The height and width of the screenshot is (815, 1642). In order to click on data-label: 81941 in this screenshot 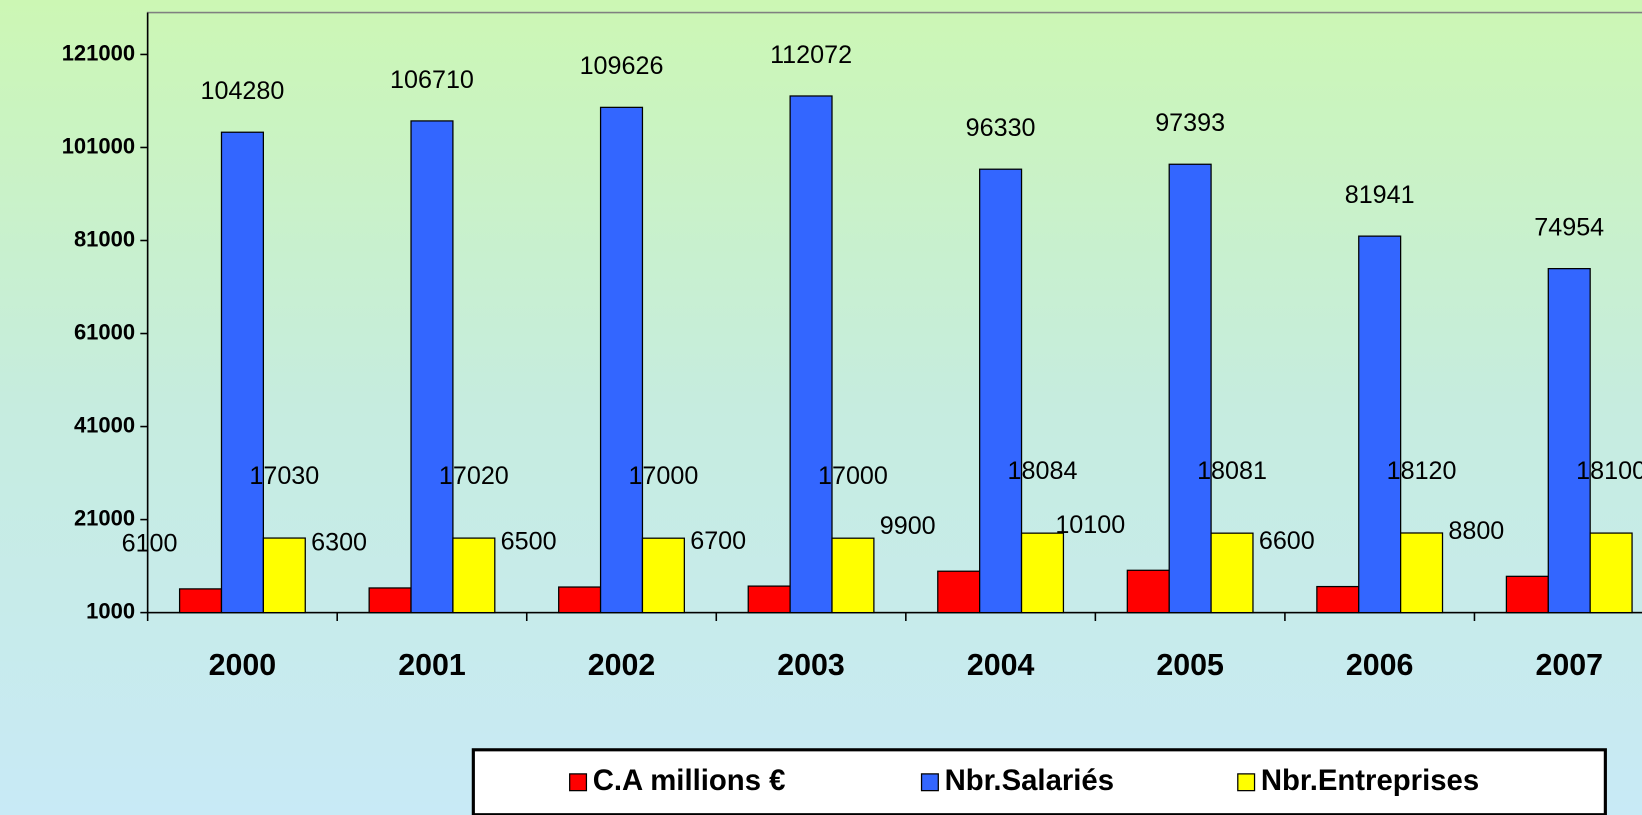, I will do `click(1380, 195)`.